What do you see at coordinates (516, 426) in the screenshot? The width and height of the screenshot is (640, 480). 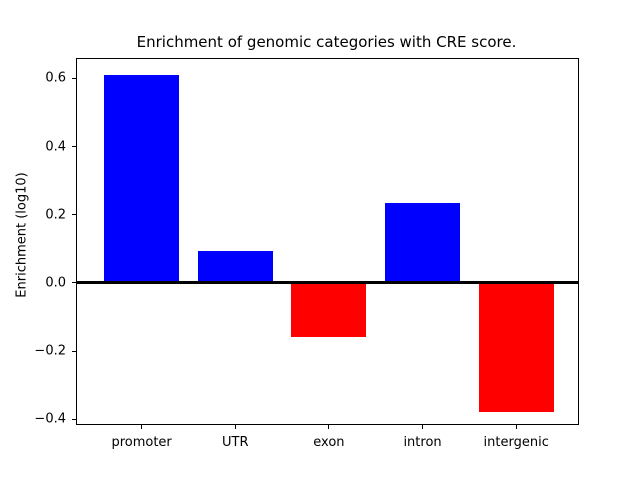 I see `x-tick-intergenic` at bounding box center [516, 426].